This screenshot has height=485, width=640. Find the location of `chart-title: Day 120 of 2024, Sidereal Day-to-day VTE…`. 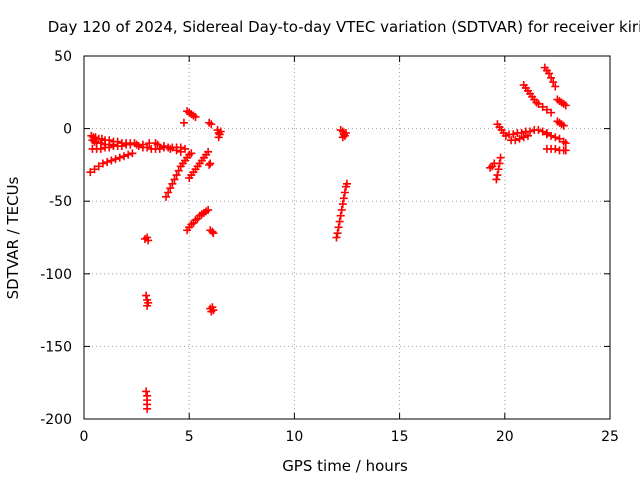

chart-title: Day 120 of 2024, Sidereal Day-to-day VTE… is located at coordinates (344, 27).